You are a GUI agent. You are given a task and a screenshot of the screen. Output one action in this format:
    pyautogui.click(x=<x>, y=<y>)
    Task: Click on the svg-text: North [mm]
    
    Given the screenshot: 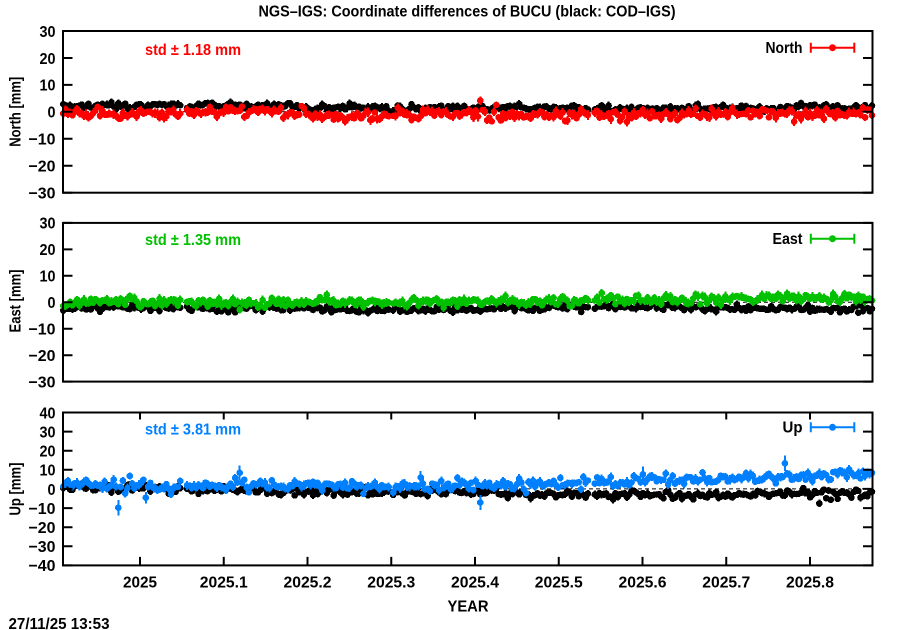 What is the action you would take?
    pyautogui.click(x=16, y=112)
    